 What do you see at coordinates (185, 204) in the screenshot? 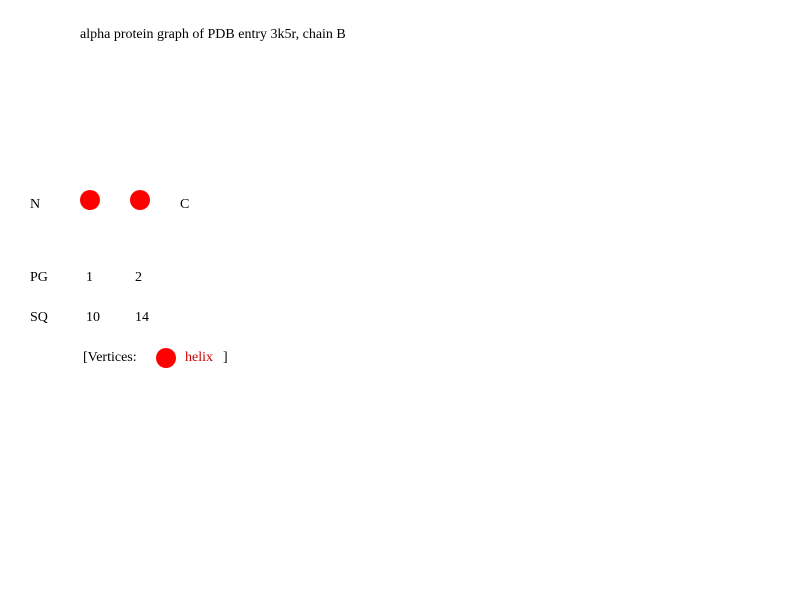
I see `c-terminus-label: C` at bounding box center [185, 204].